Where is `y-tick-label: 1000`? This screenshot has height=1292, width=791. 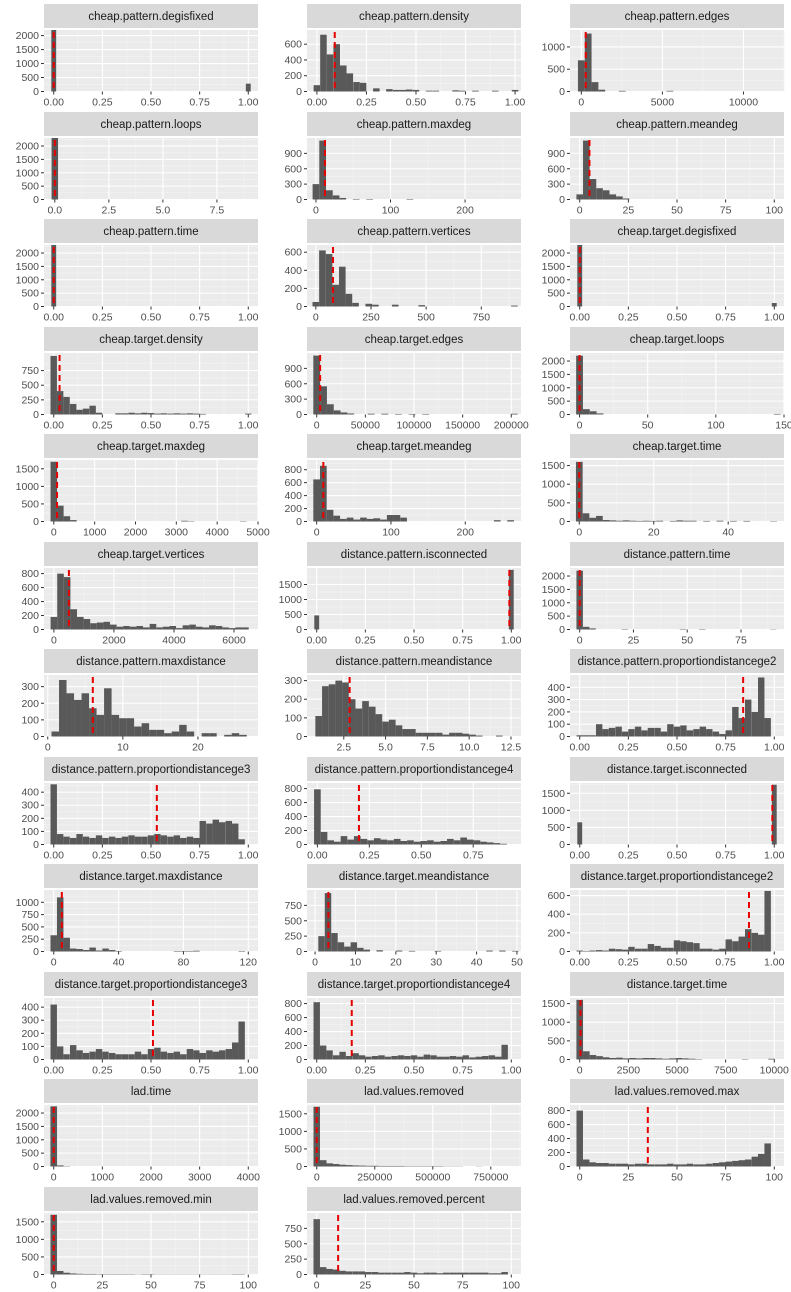
y-tick-label: 1000 is located at coordinates (554, 388).